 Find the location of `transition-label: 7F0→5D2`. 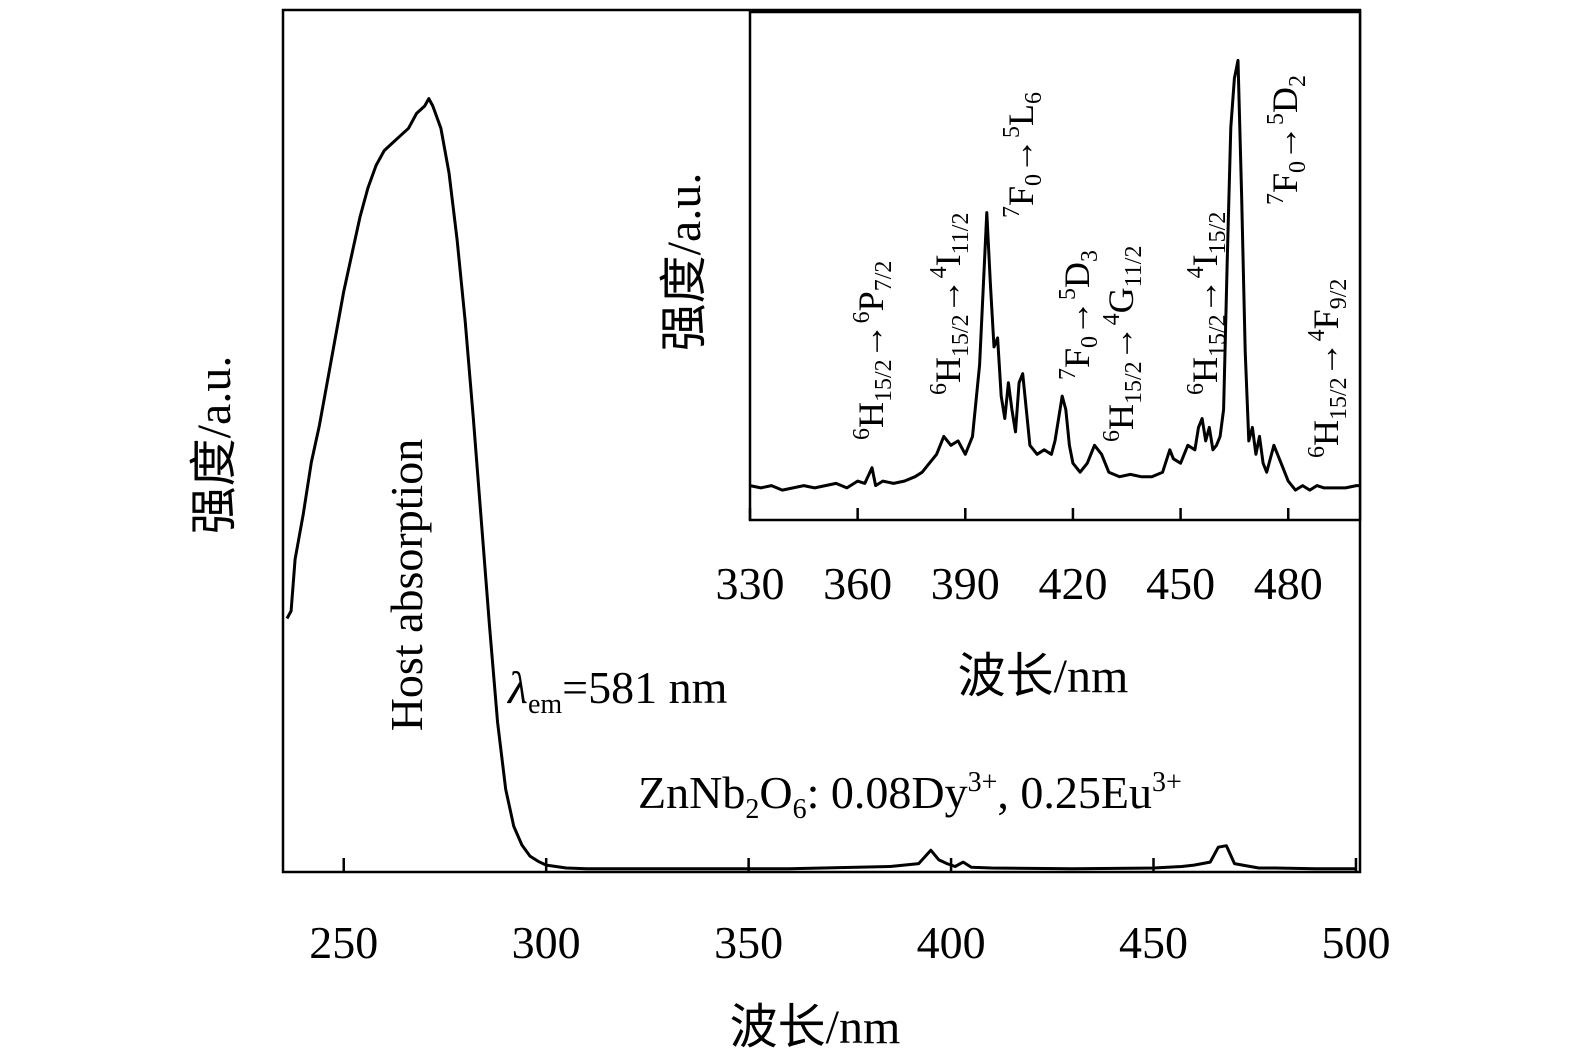

transition-label: 7F0→5D2 is located at coordinates (1287, 140).